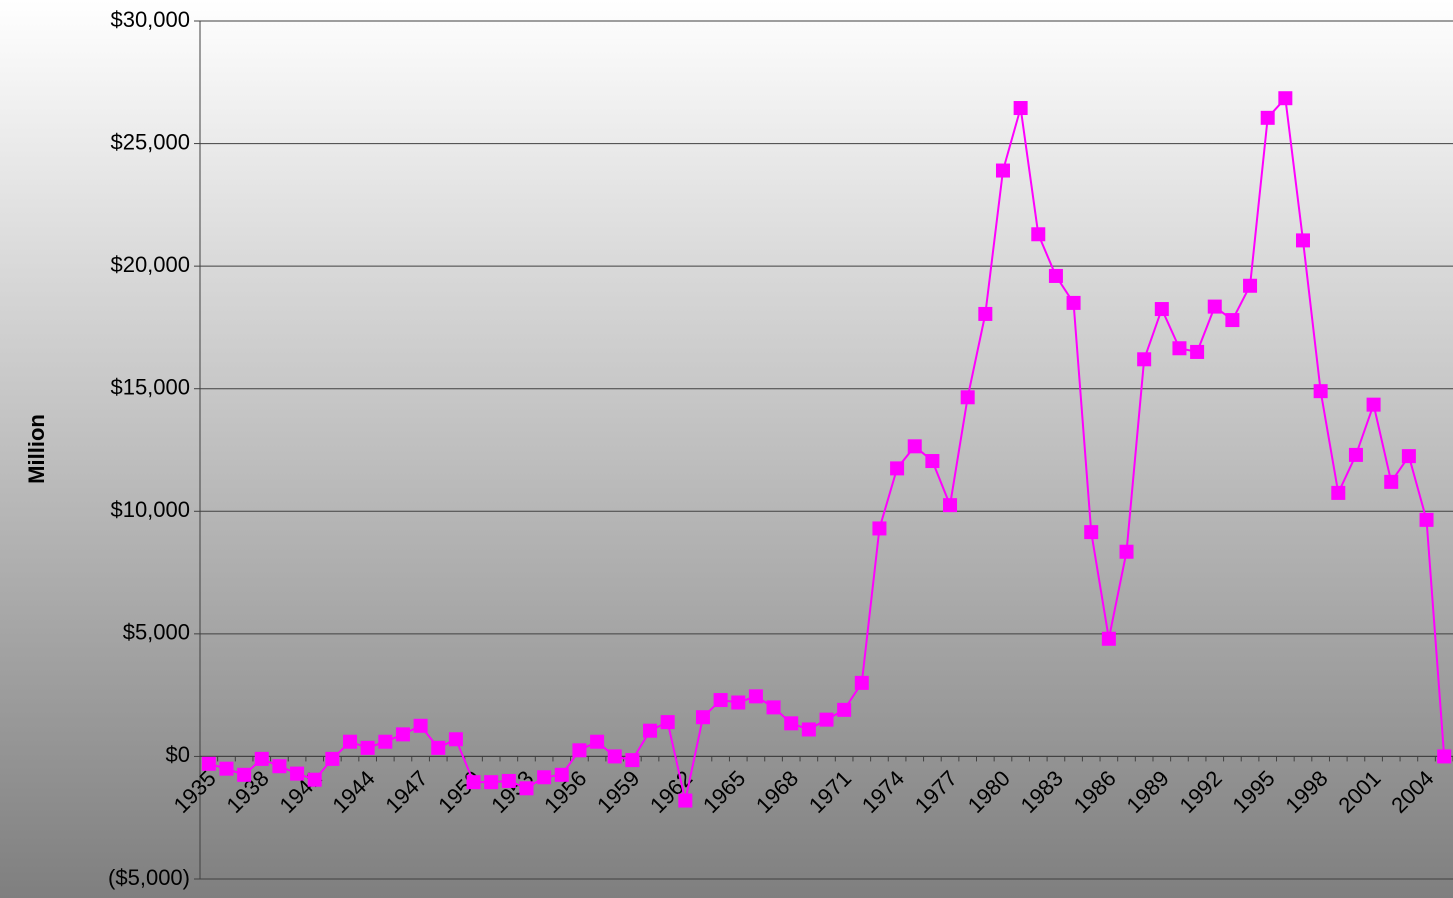 This screenshot has height=898, width=1453. What do you see at coordinates (150, 141) in the screenshot?
I see `y-tick-label: $25,000` at bounding box center [150, 141].